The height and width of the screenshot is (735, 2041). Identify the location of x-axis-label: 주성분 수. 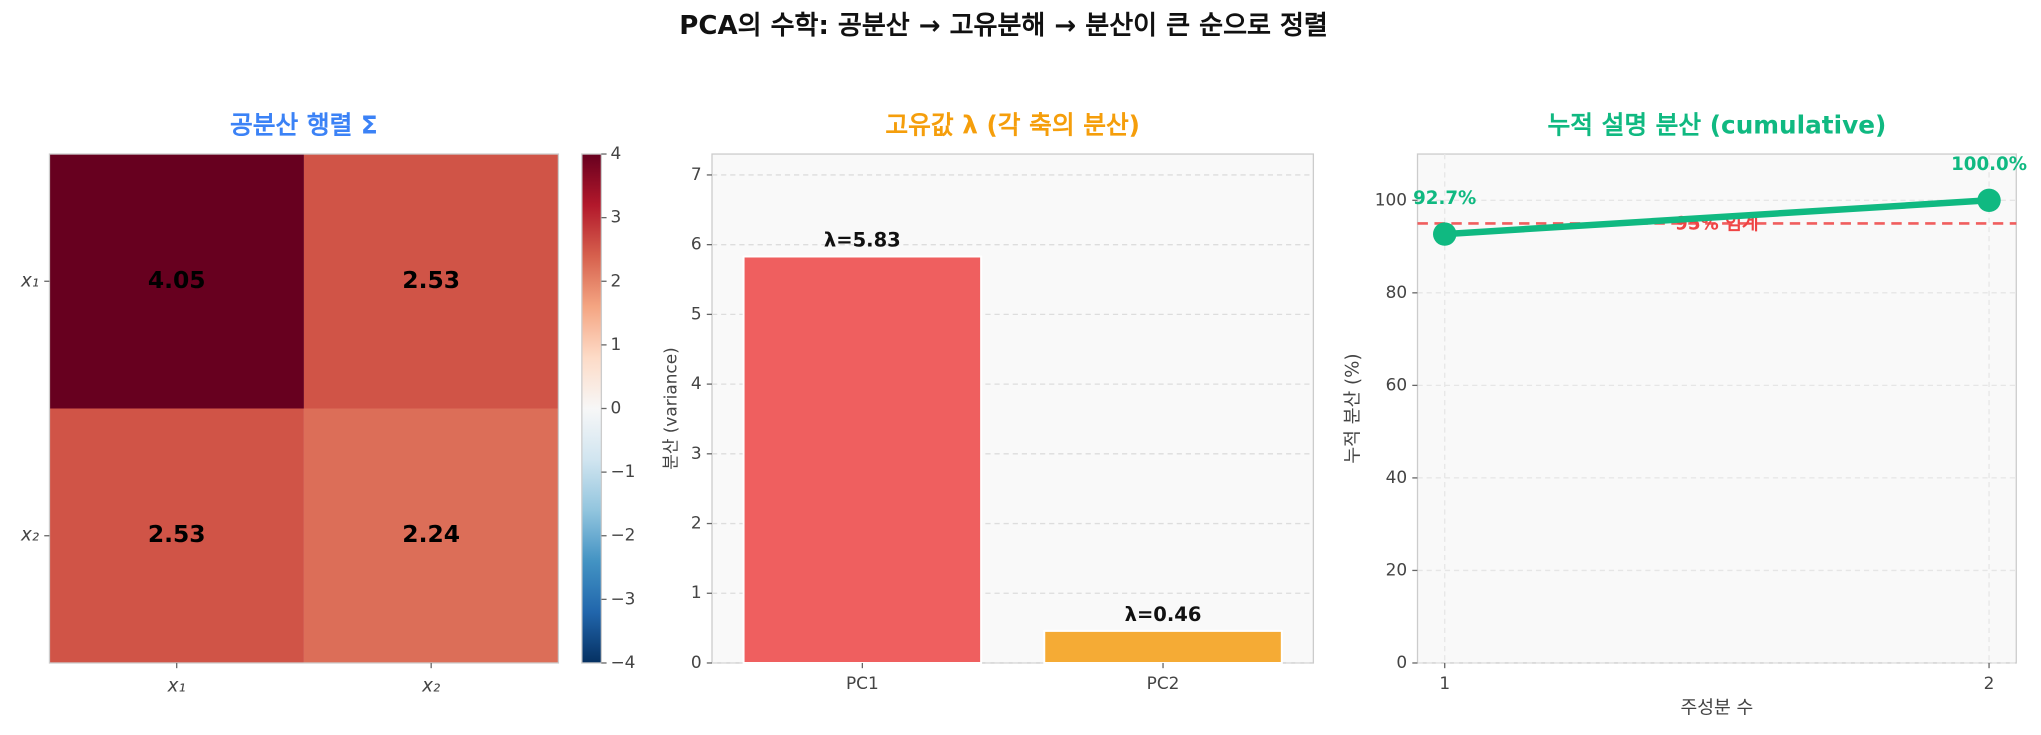
(1716, 708).